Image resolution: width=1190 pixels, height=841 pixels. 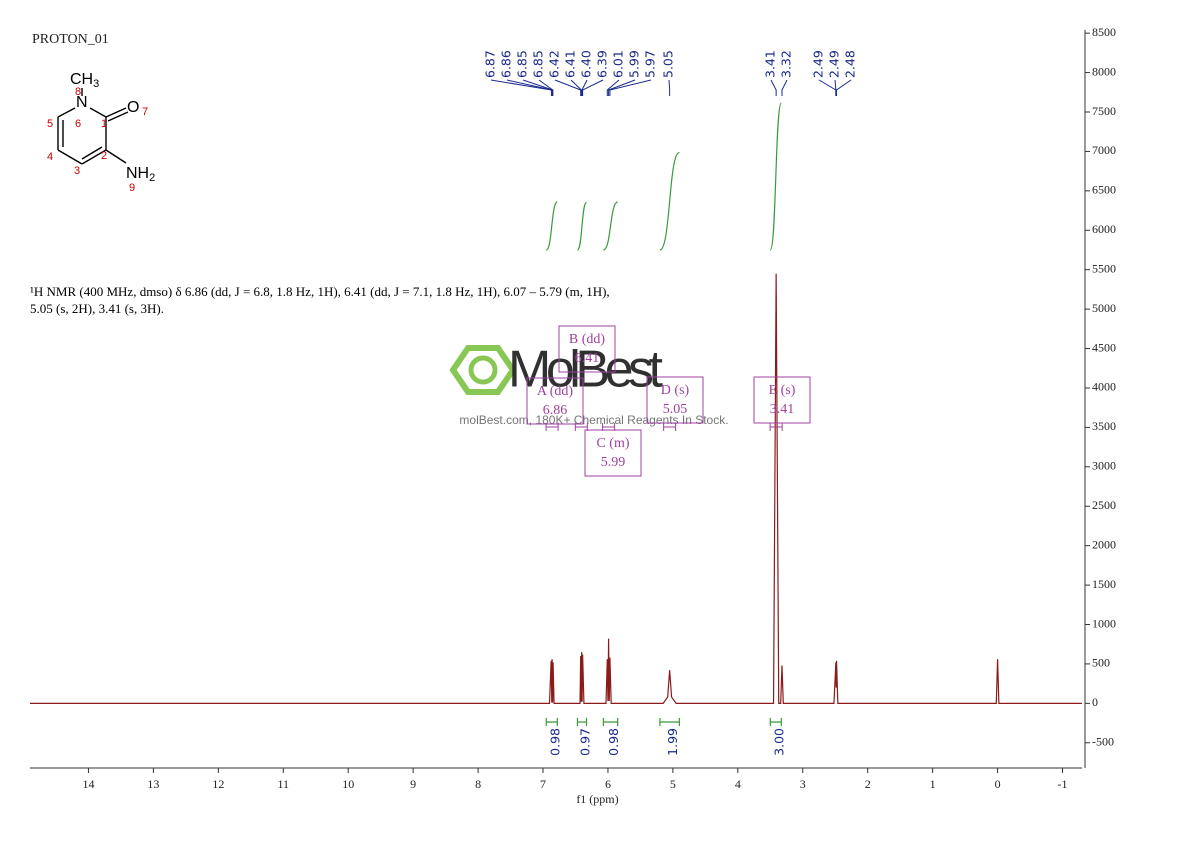 What do you see at coordinates (218, 784) in the screenshot?
I see `x-tick-label: 12` at bounding box center [218, 784].